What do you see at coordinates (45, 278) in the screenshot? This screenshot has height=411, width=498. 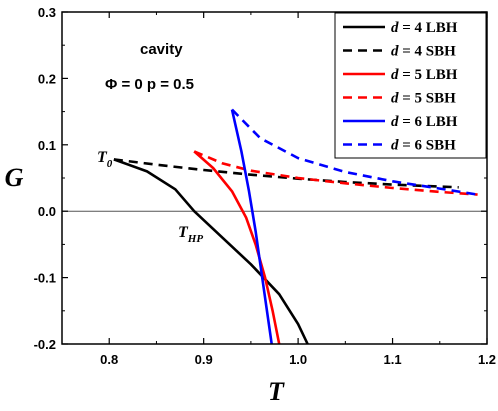 I see `y-tick-label: -0.1` at bounding box center [45, 278].